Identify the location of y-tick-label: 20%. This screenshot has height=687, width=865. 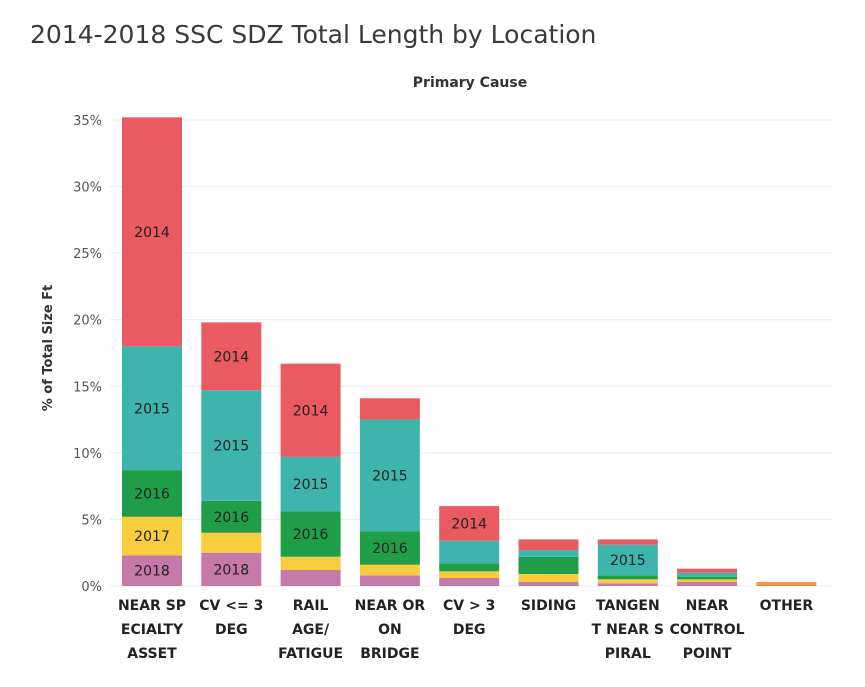
(87, 321).